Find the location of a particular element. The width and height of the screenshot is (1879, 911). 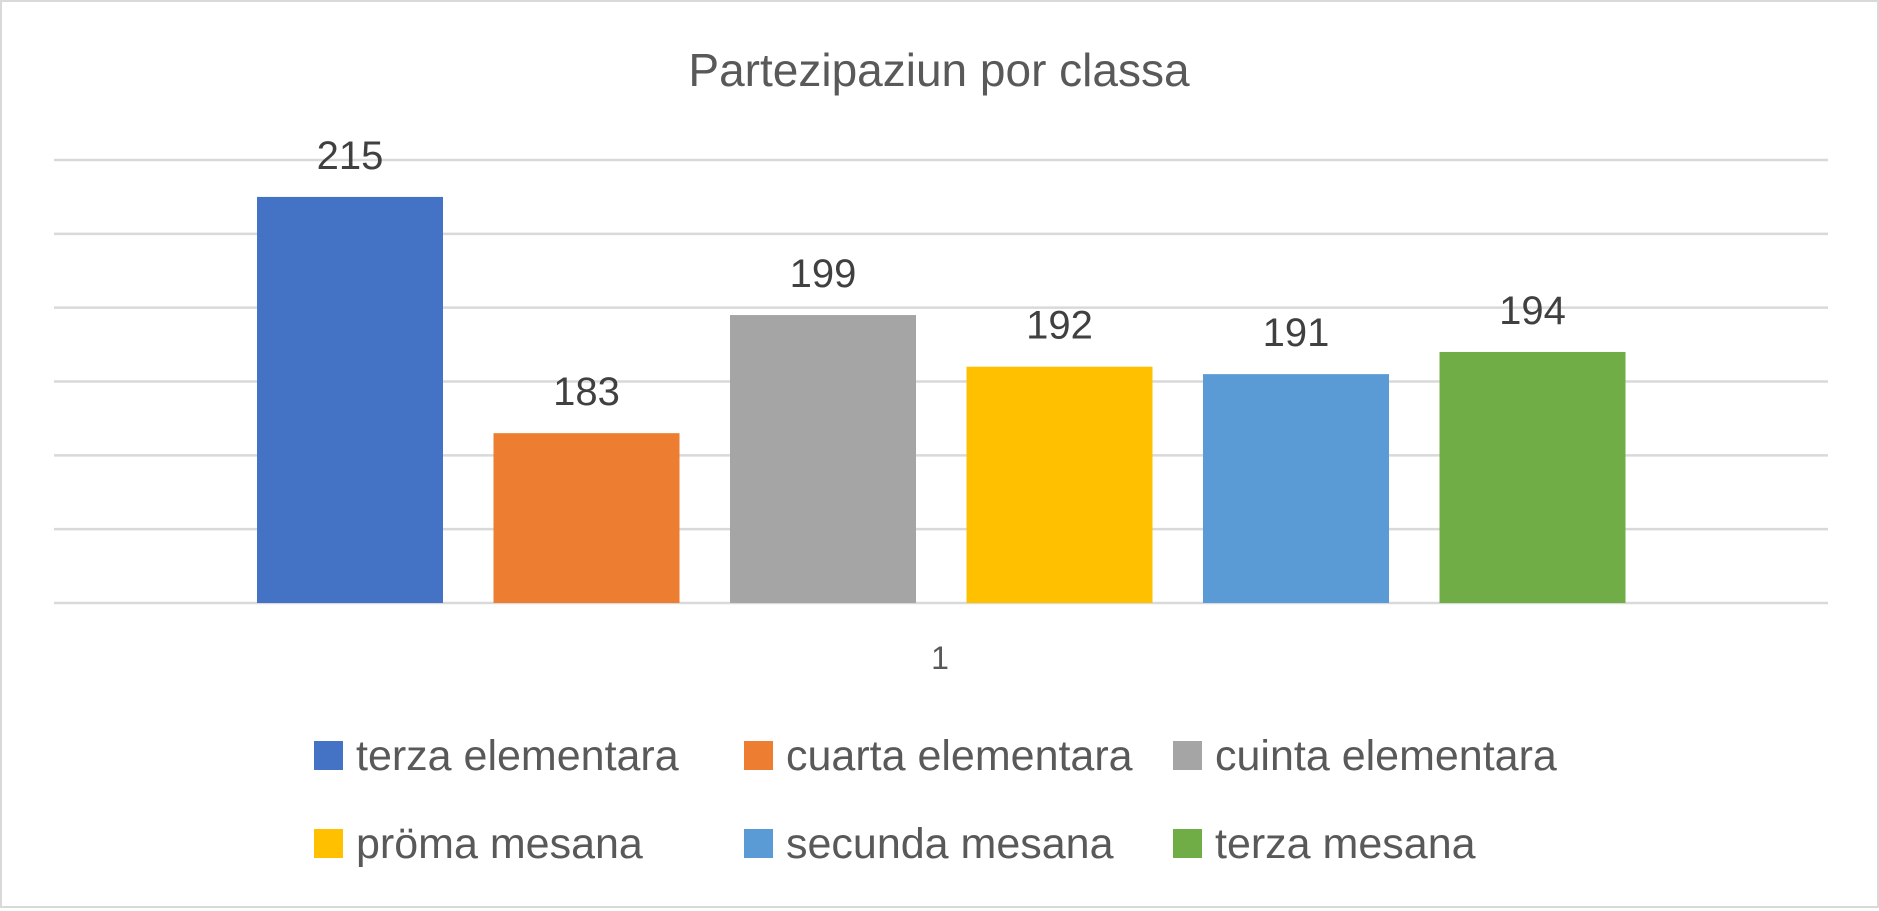

x-axis: 1 is located at coordinates (940, 658).